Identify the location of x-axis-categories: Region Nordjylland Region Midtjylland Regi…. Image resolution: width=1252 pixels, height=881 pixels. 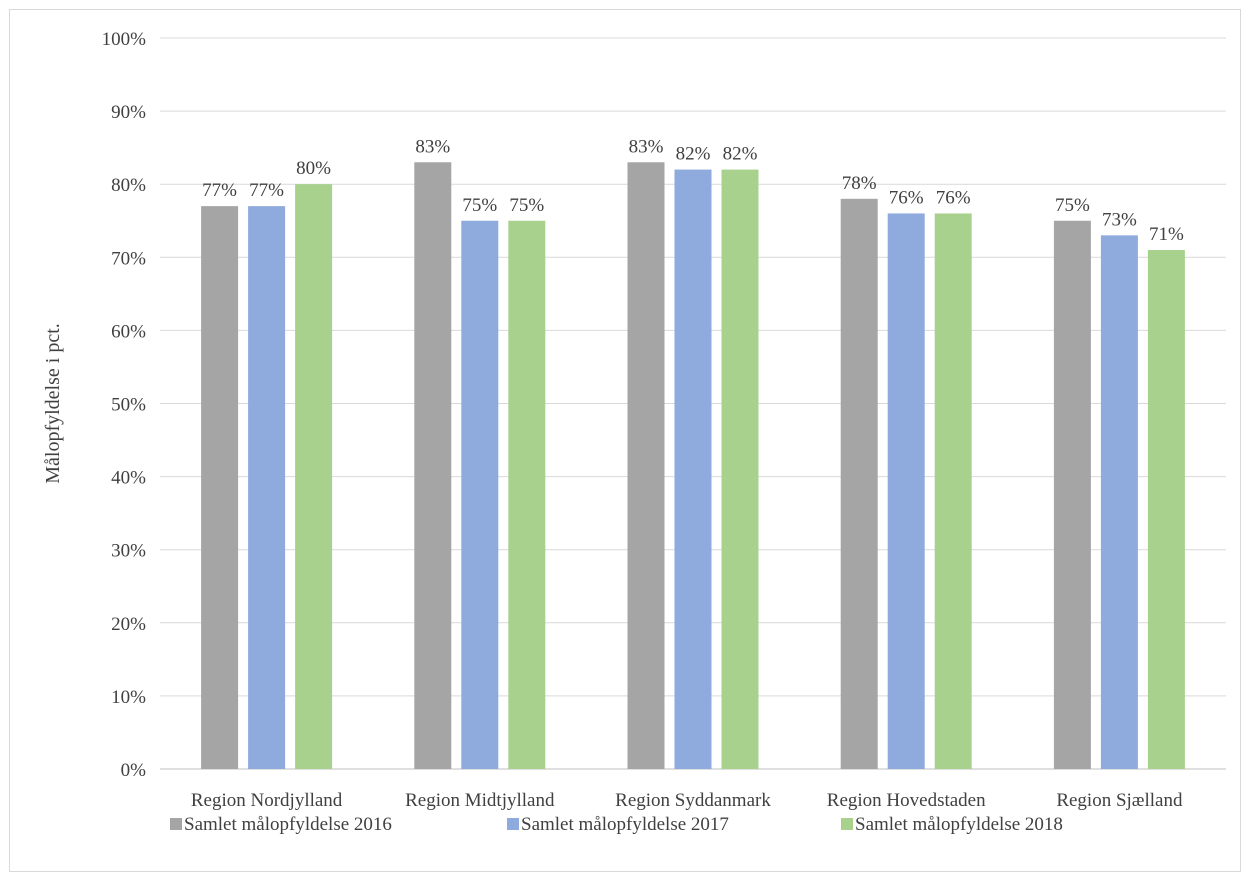
(687, 800).